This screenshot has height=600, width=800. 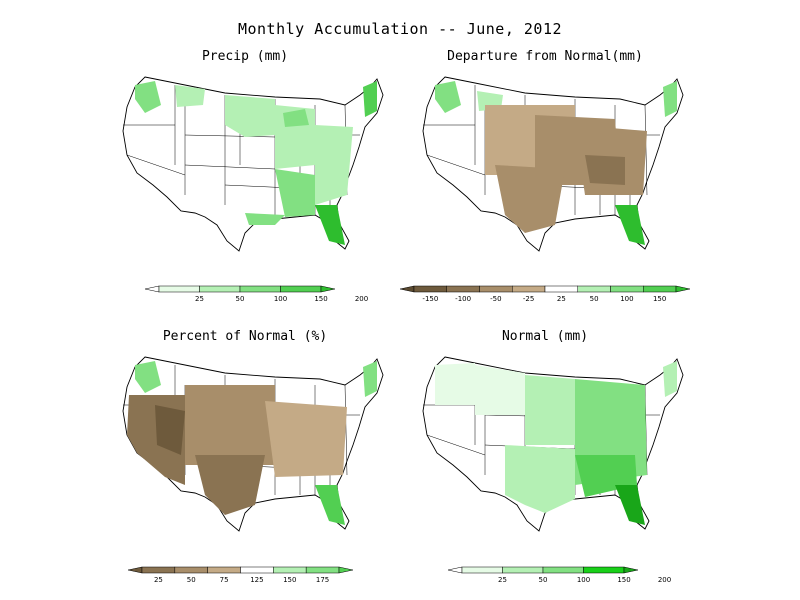 I want to click on precip-legend: 25 50 100 150 200, so click(x=256, y=295).